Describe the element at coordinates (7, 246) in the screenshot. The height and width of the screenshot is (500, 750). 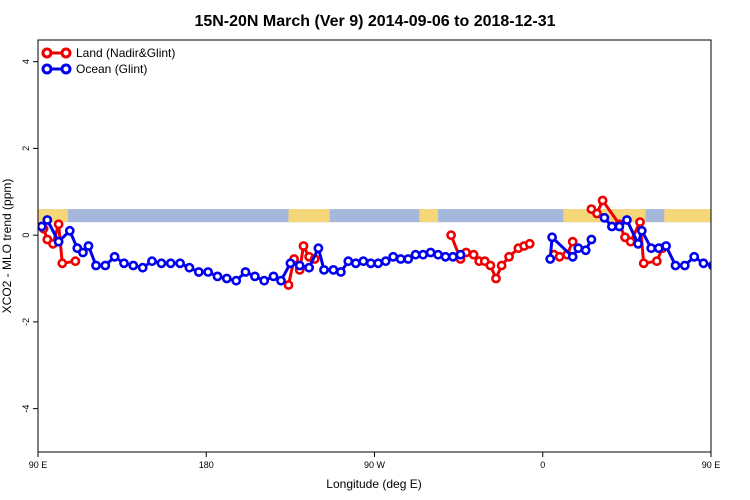
I see `y-axis-label: XCO2 - MLO trend (ppm)` at that location.